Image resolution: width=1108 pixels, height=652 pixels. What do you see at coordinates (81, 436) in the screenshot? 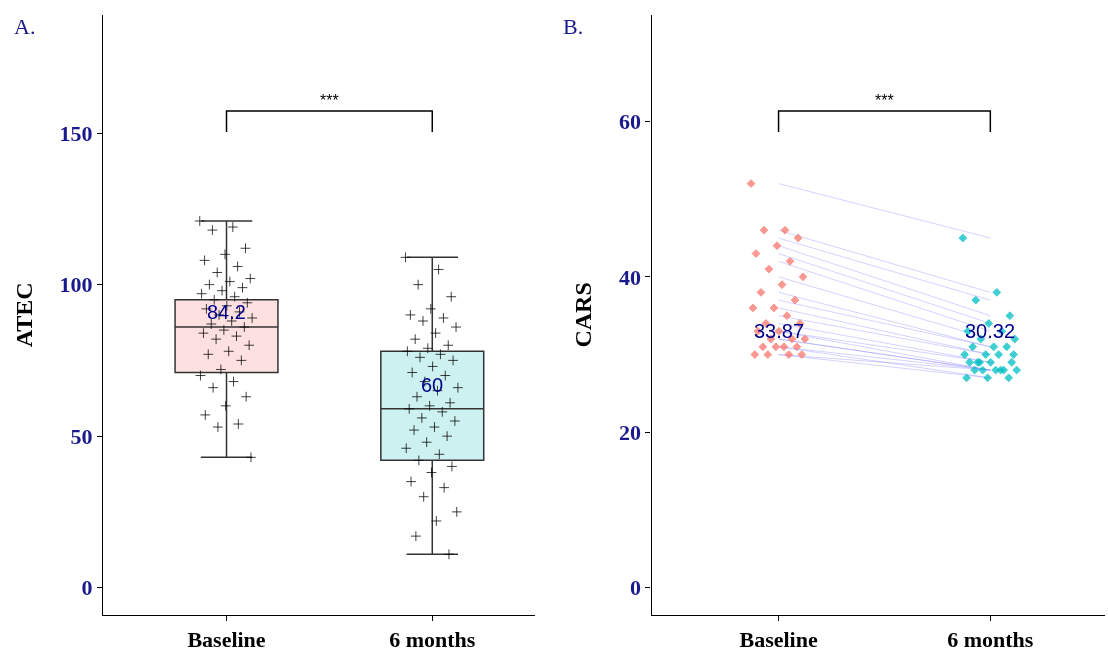
I see `y-tick-label: 50` at bounding box center [81, 436].